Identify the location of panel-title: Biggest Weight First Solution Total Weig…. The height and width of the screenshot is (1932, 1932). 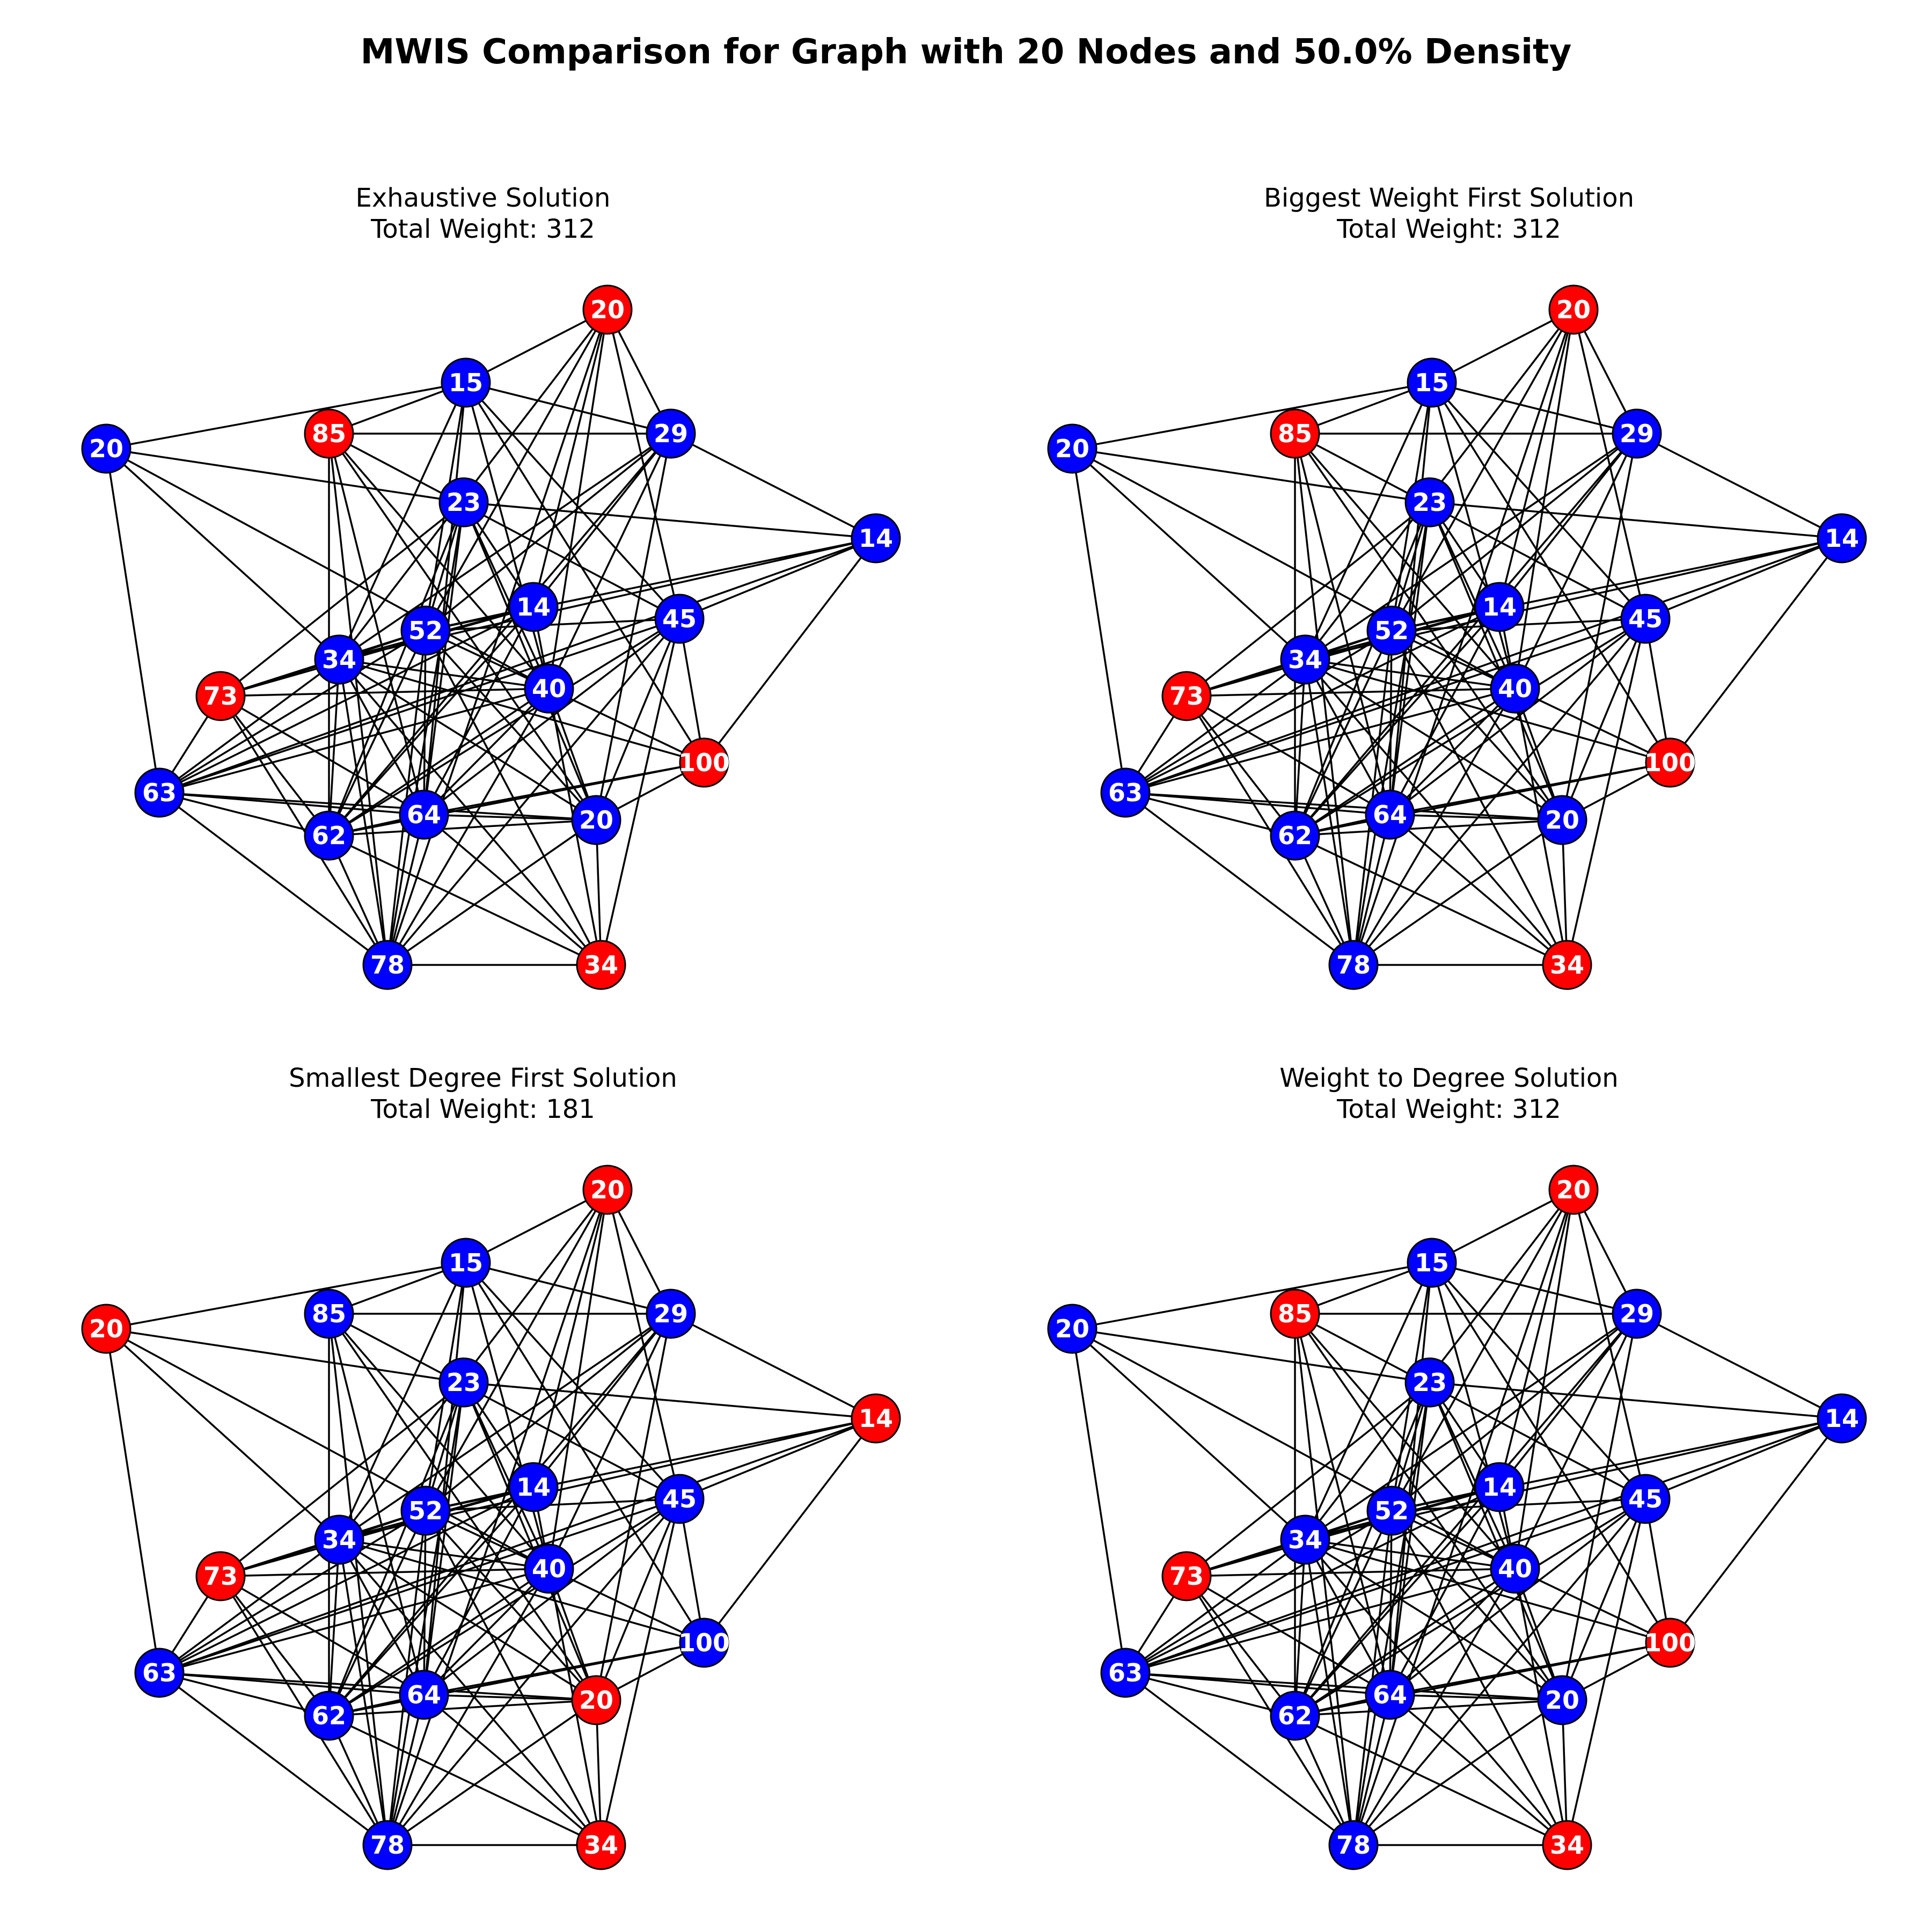
(1449, 213).